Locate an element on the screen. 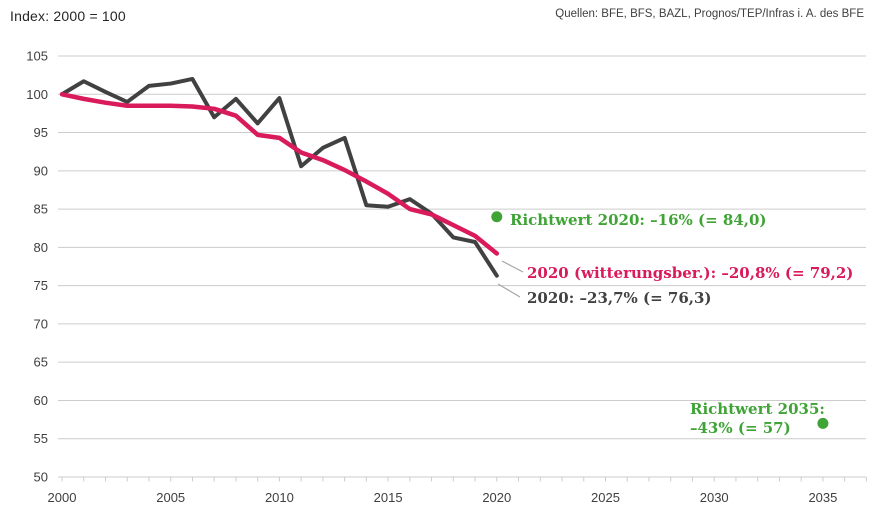 The height and width of the screenshot is (524, 873). x-axis-label: 2010 is located at coordinates (279, 497).